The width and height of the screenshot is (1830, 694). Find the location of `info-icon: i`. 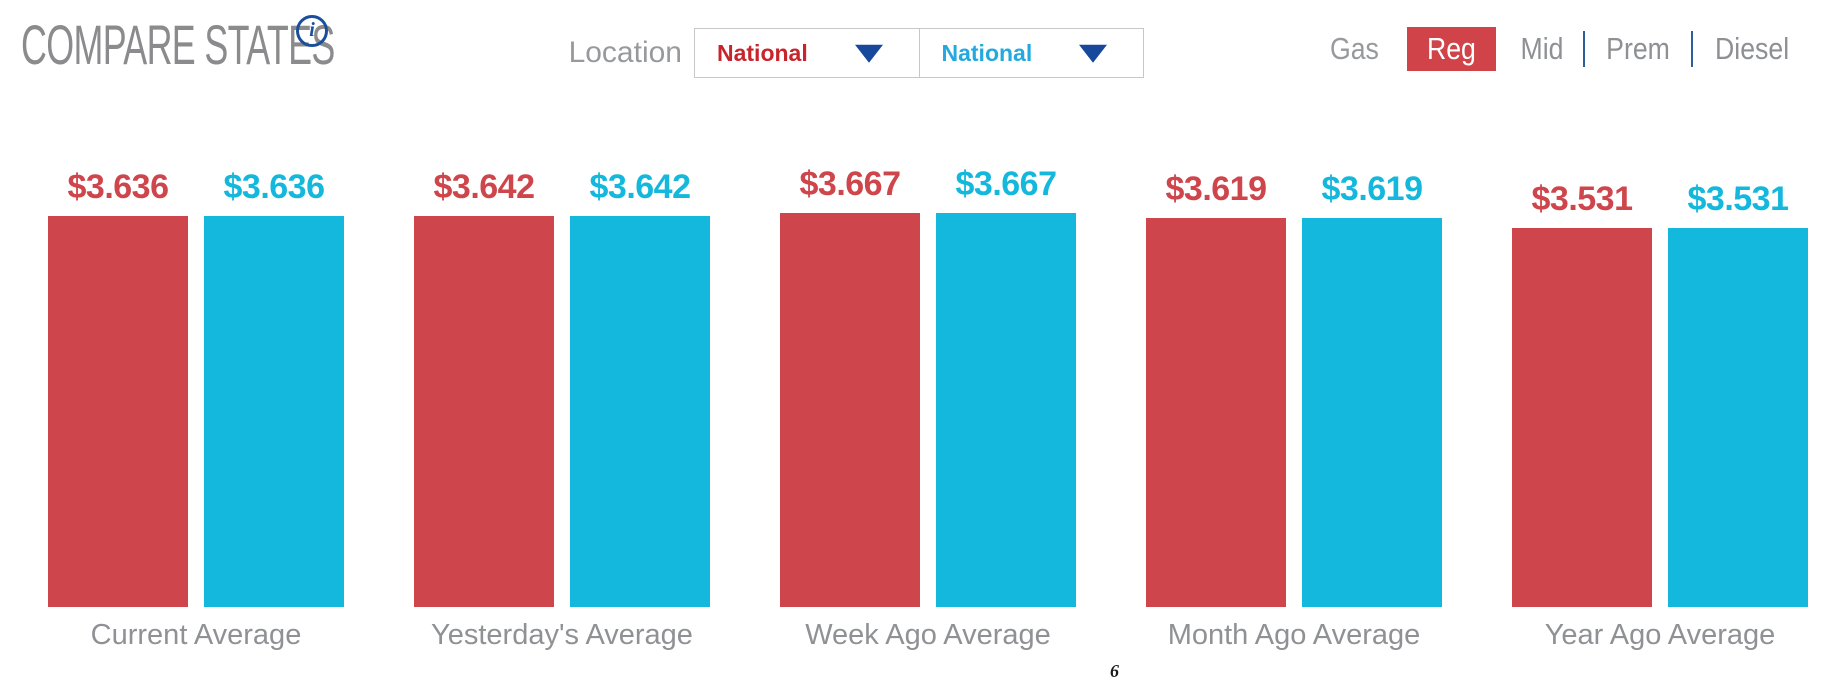

info-icon: i is located at coordinates (312, 31).